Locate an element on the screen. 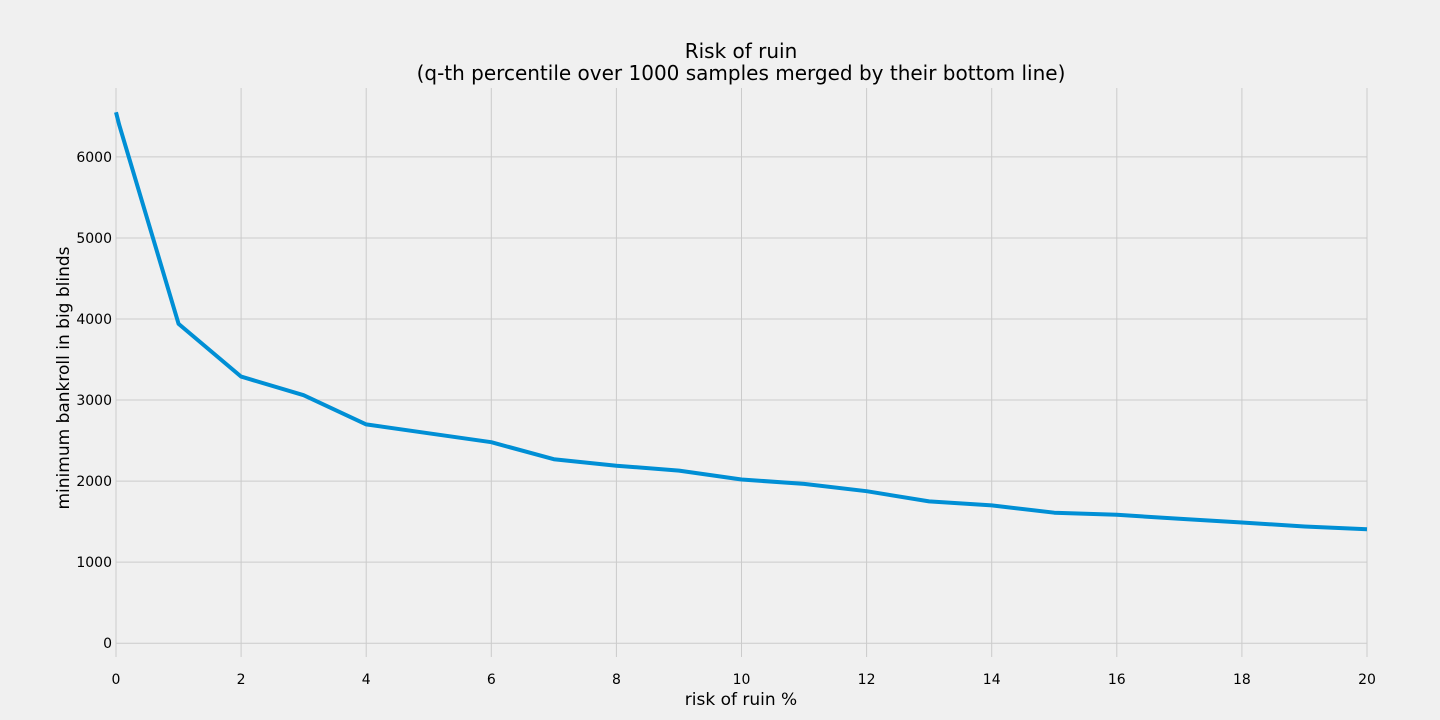 The width and height of the screenshot is (1440, 720). x-axis-label: risk of ruin % is located at coordinates (741, 700).